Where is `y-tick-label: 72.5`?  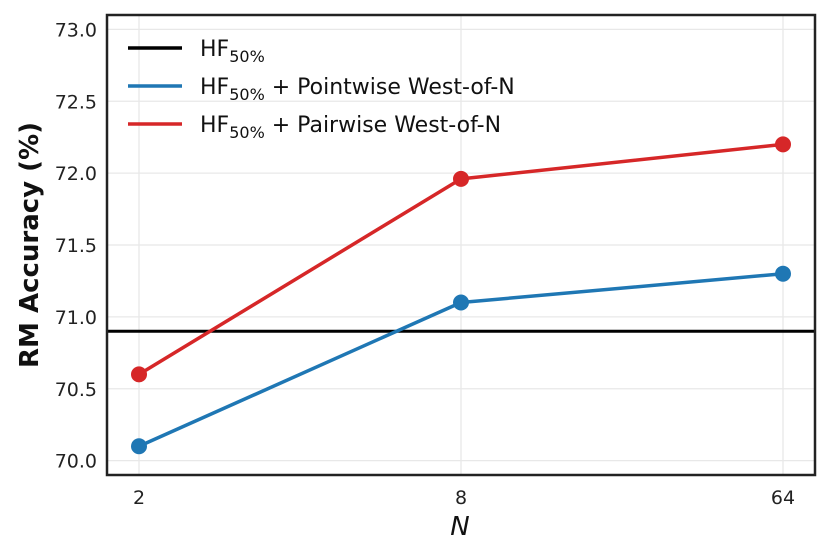 y-tick-label: 72.5 is located at coordinates (76, 102).